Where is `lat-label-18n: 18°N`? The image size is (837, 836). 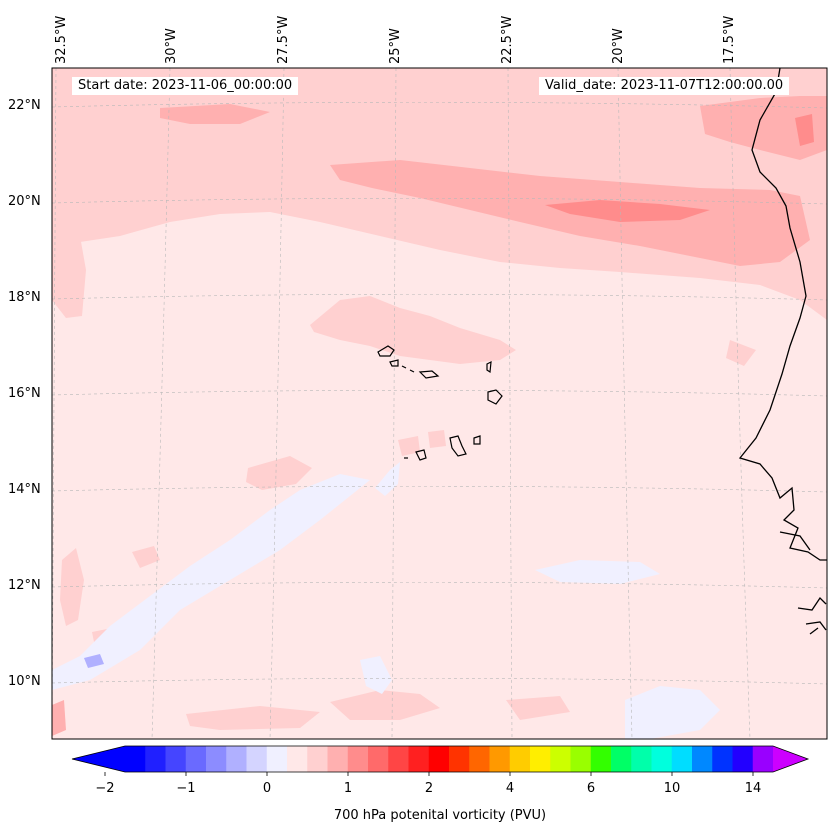 lat-label-18n: 18°N is located at coordinates (24, 297).